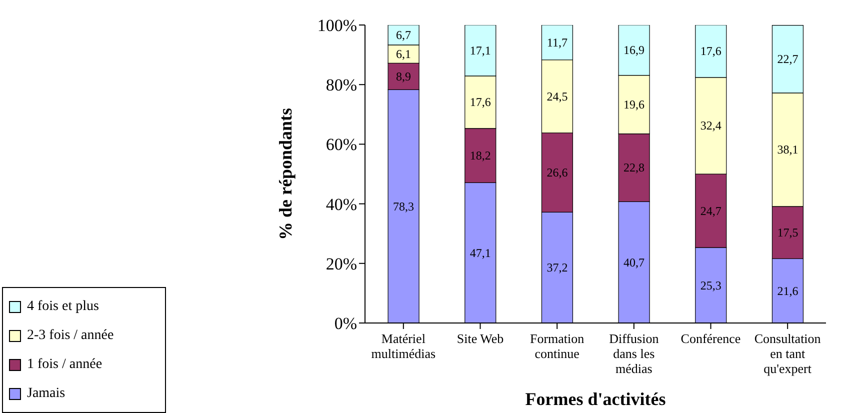  I want to click on data-label: 26,6, so click(557, 173).